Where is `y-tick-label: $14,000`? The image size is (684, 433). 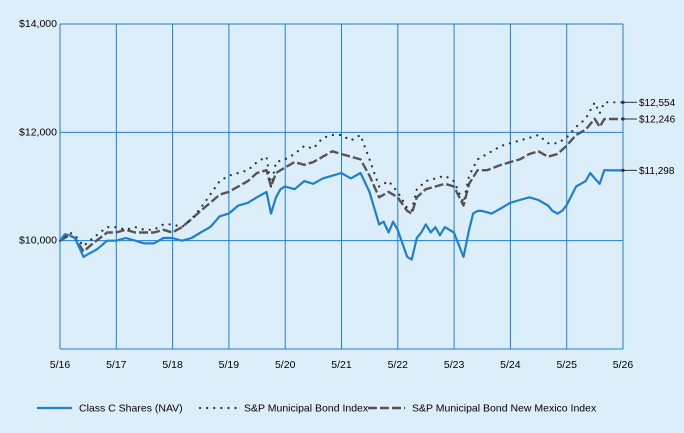 y-tick-label: $14,000 is located at coordinates (38, 24).